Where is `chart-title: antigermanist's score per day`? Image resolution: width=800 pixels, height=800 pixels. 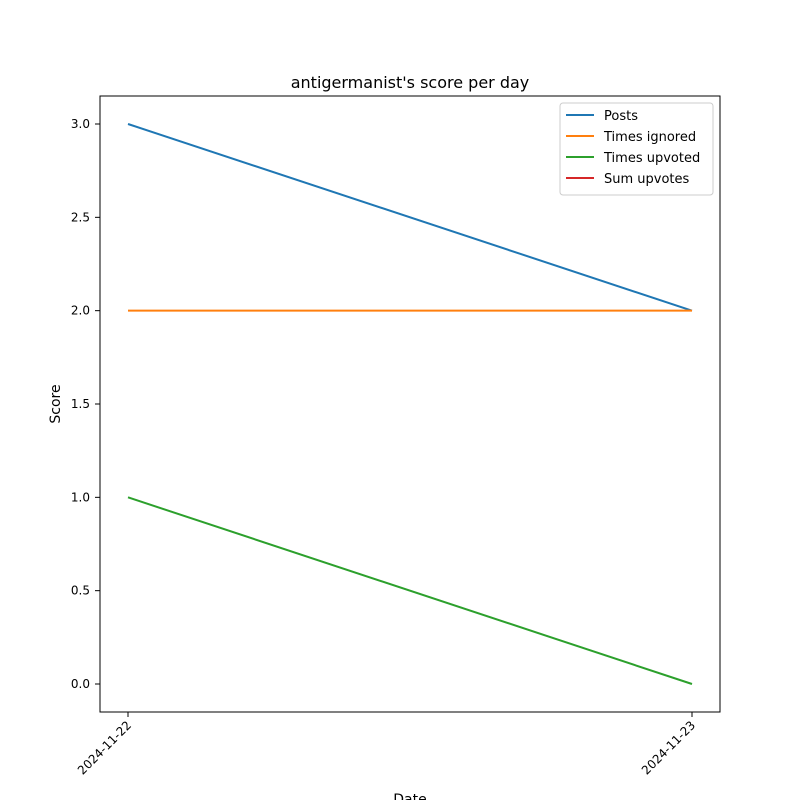
chart-title: antigermanist's score per day is located at coordinates (410, 82).